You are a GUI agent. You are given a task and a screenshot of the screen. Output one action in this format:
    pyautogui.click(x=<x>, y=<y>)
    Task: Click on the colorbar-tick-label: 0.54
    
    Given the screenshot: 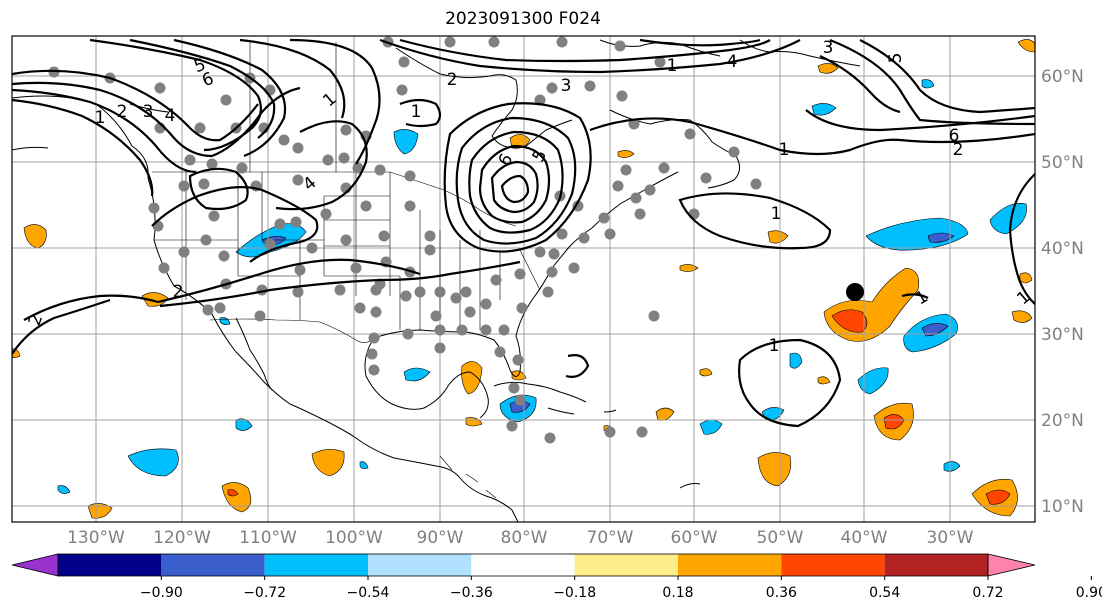 What is the action you would take?
    pyautogui.click(x=884, y=593)
    